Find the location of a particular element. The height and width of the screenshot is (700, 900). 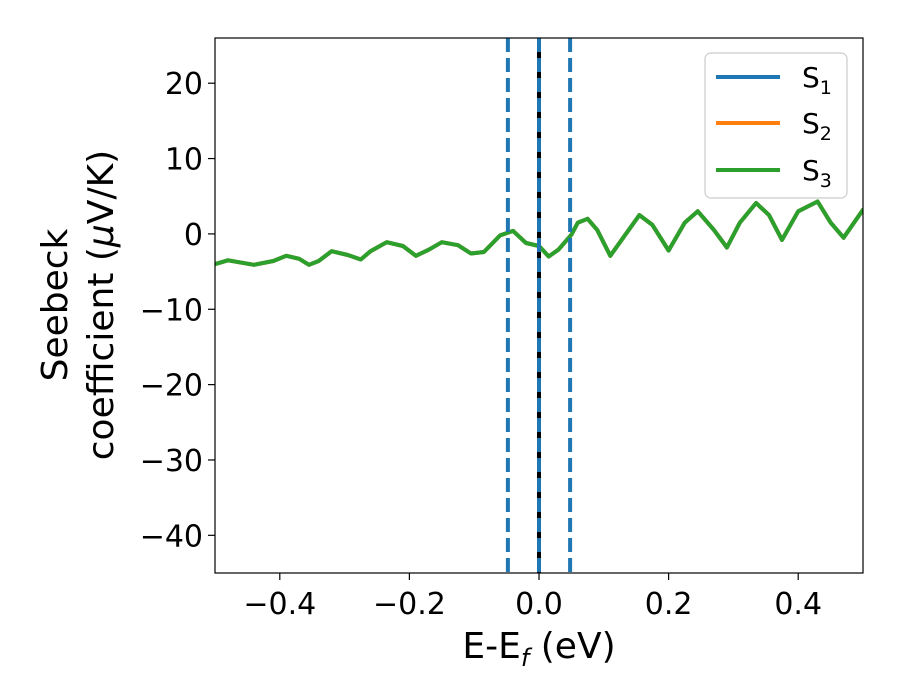

x-axis: −0.4 −0.2 0.0 0.2 0.4 is located at coordinates (532, 597).